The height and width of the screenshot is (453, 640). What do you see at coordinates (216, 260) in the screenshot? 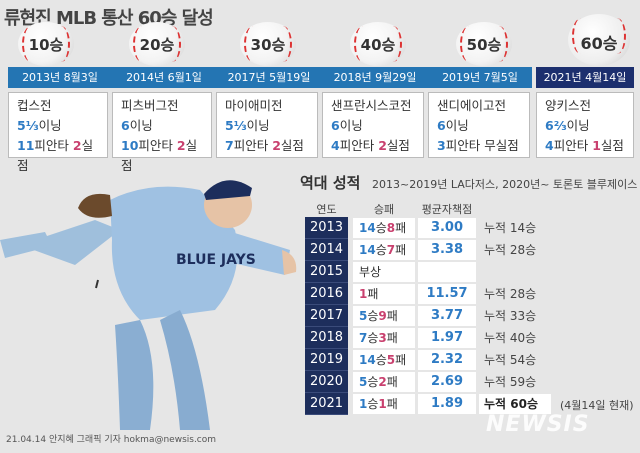
I see `jersey-text: BLUE JAYS` at bounding box center [216, 260].